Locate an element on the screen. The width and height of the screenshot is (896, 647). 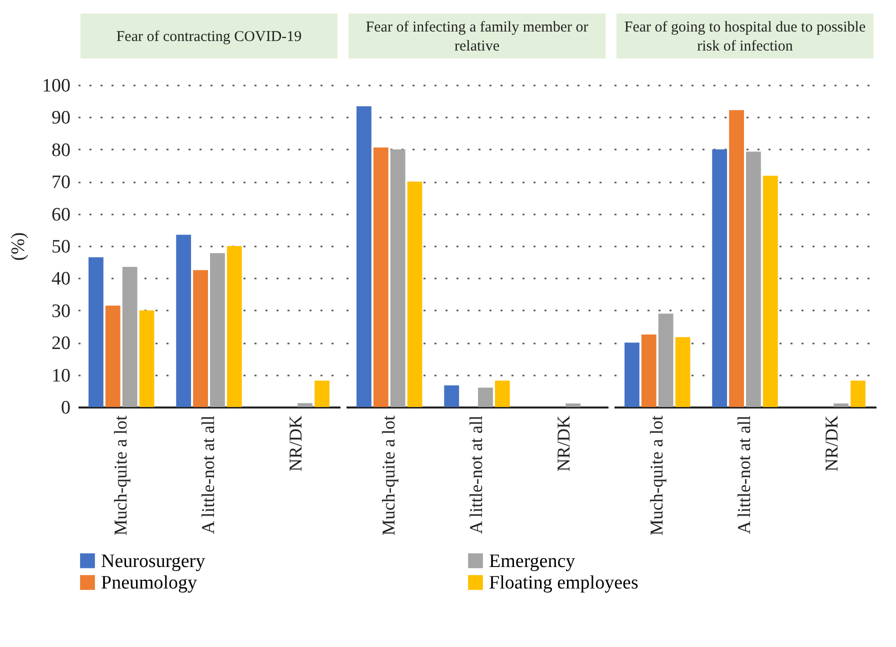
y-tick-label: 0 is located at coordinates (65, 408).